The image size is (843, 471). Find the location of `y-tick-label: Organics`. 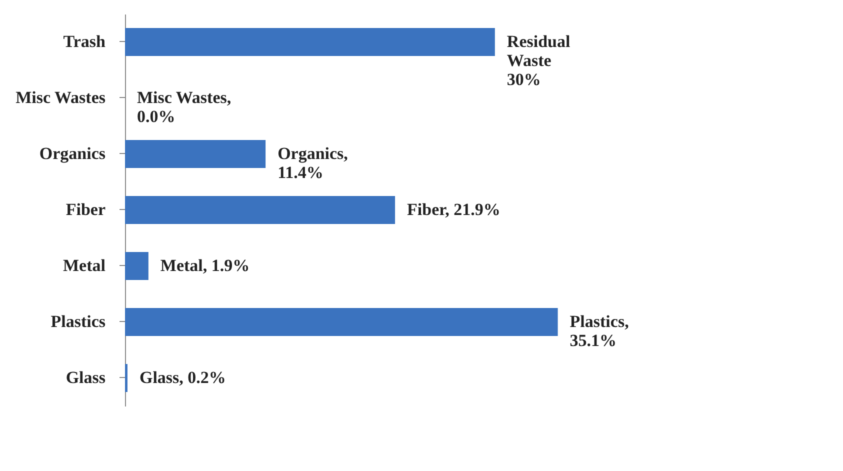

y-tick-label: Organics is located at coordinates (72, 153).